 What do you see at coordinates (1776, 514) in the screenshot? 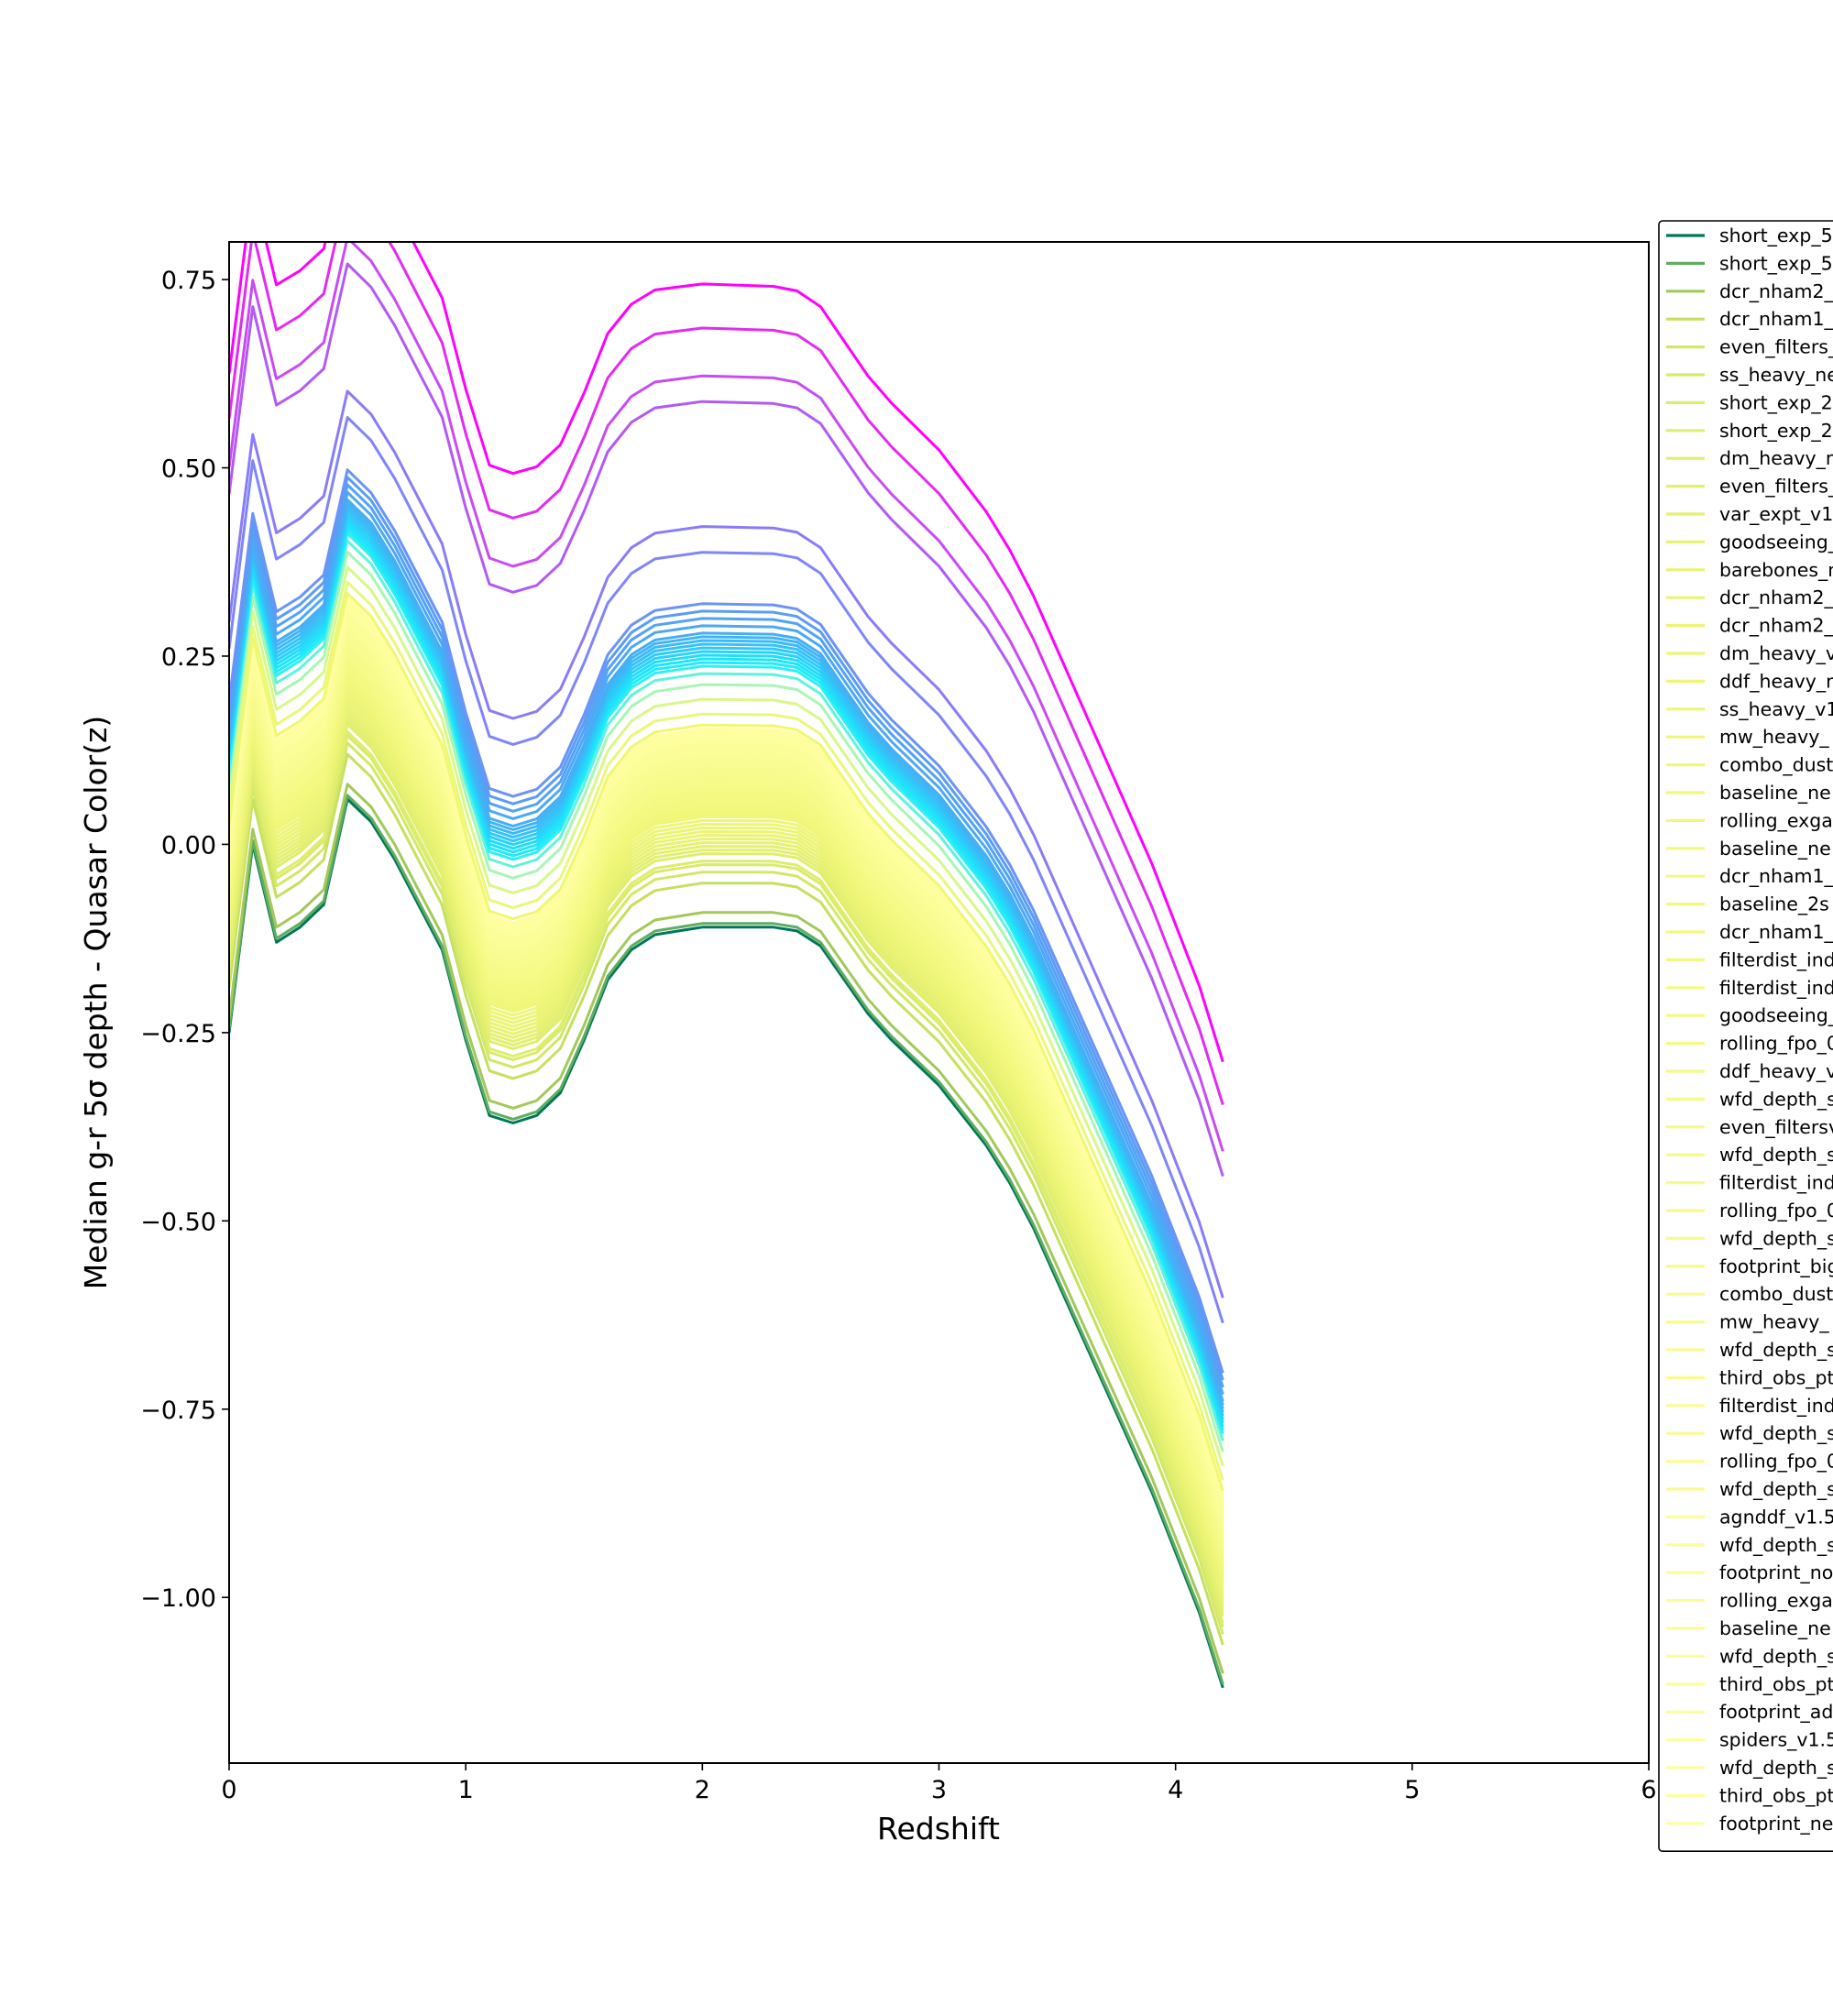
I see `legend-label: var_expt_v1` at bounding box center [1776, 514].